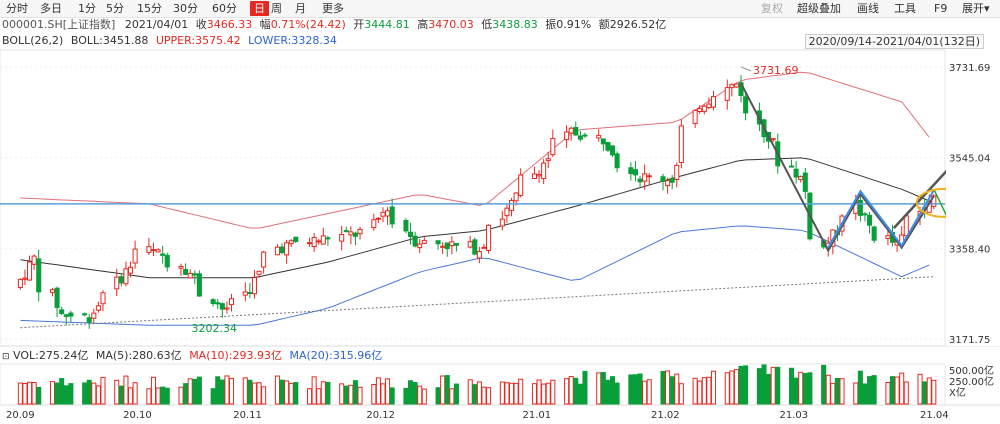 The height and width of the screenshot is (424, 1000). Describe the element at coordinates (149, 8) in the screenshot. I see `period-tab-4: 15分` at that location.